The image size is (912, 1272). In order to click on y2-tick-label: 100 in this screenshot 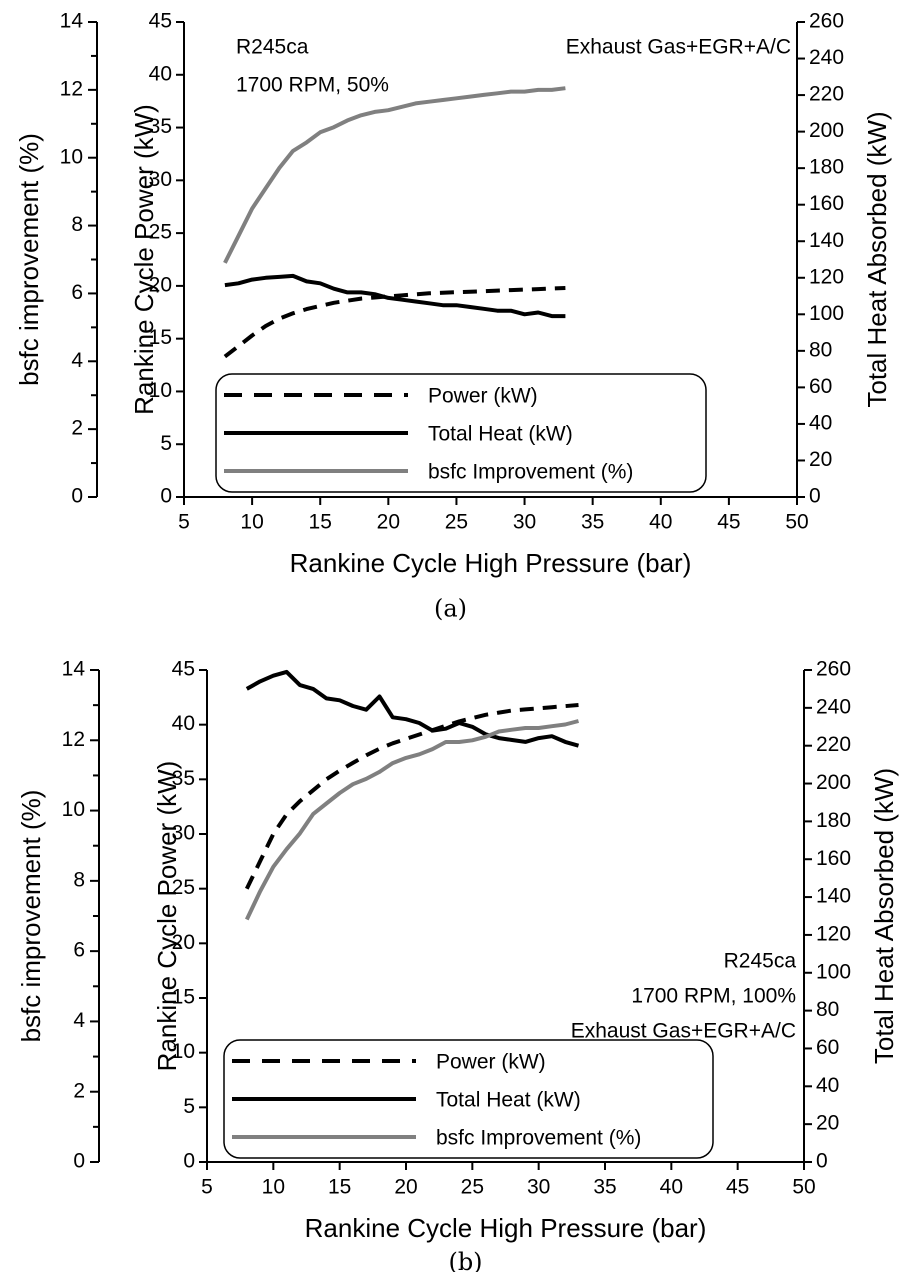, I will do `click(826, 313)`.